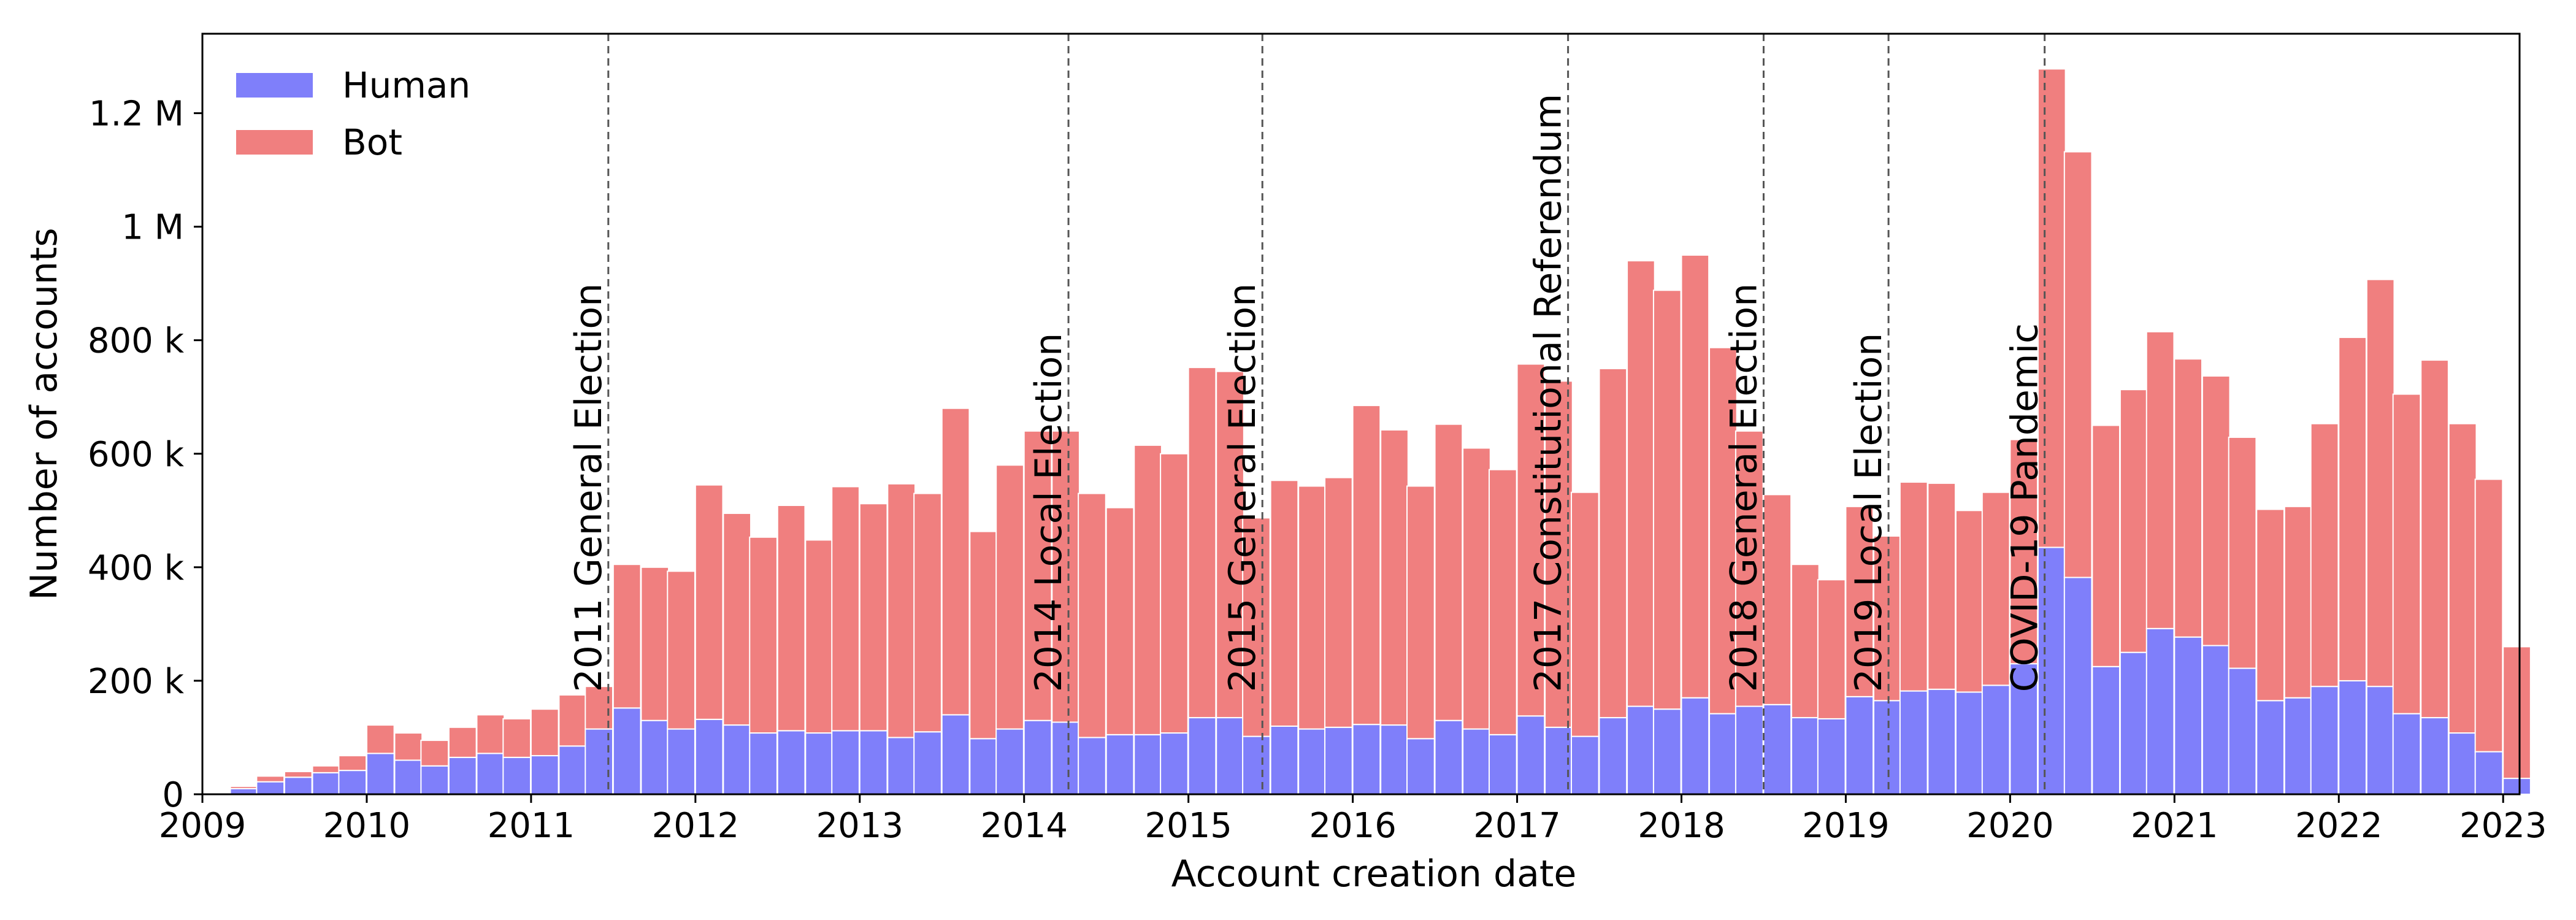 The image size is (2576, 920). I want to click on x-tick-label: 2014, so click(1024, 826).